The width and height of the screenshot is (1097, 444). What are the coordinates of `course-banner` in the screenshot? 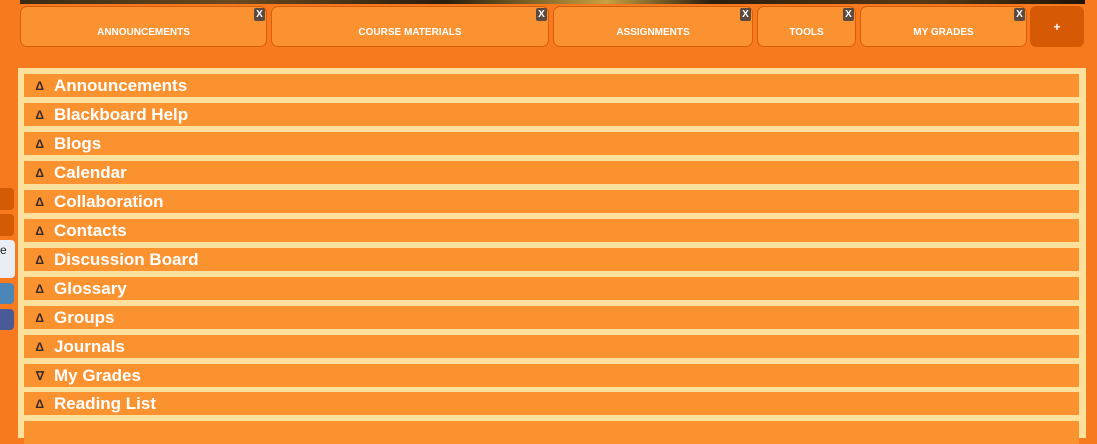 It's located at (552, 2).